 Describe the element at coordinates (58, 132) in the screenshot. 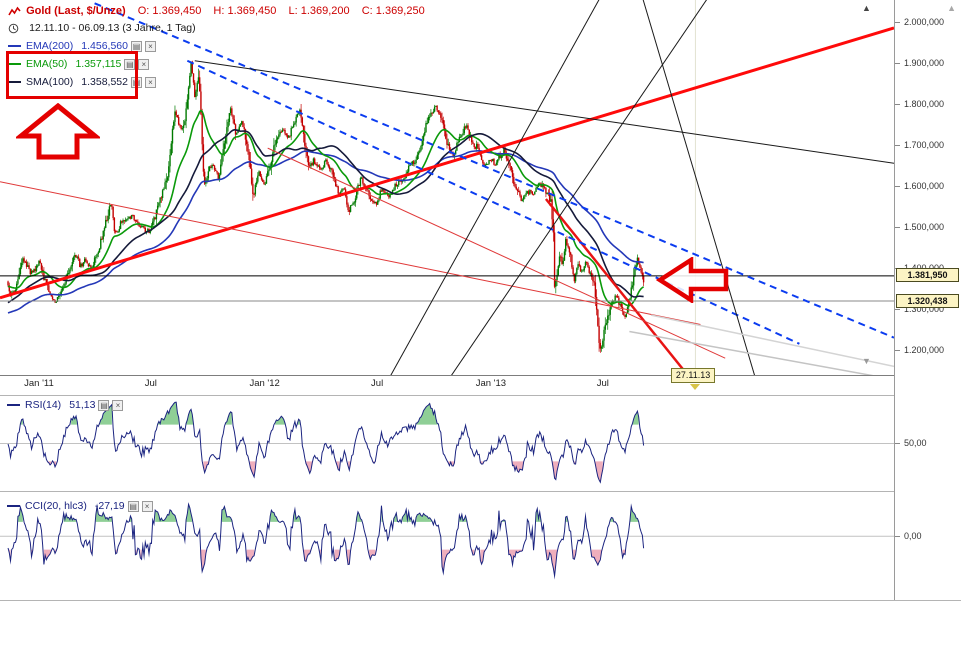

I see `annotation-up-arrow` at that location.